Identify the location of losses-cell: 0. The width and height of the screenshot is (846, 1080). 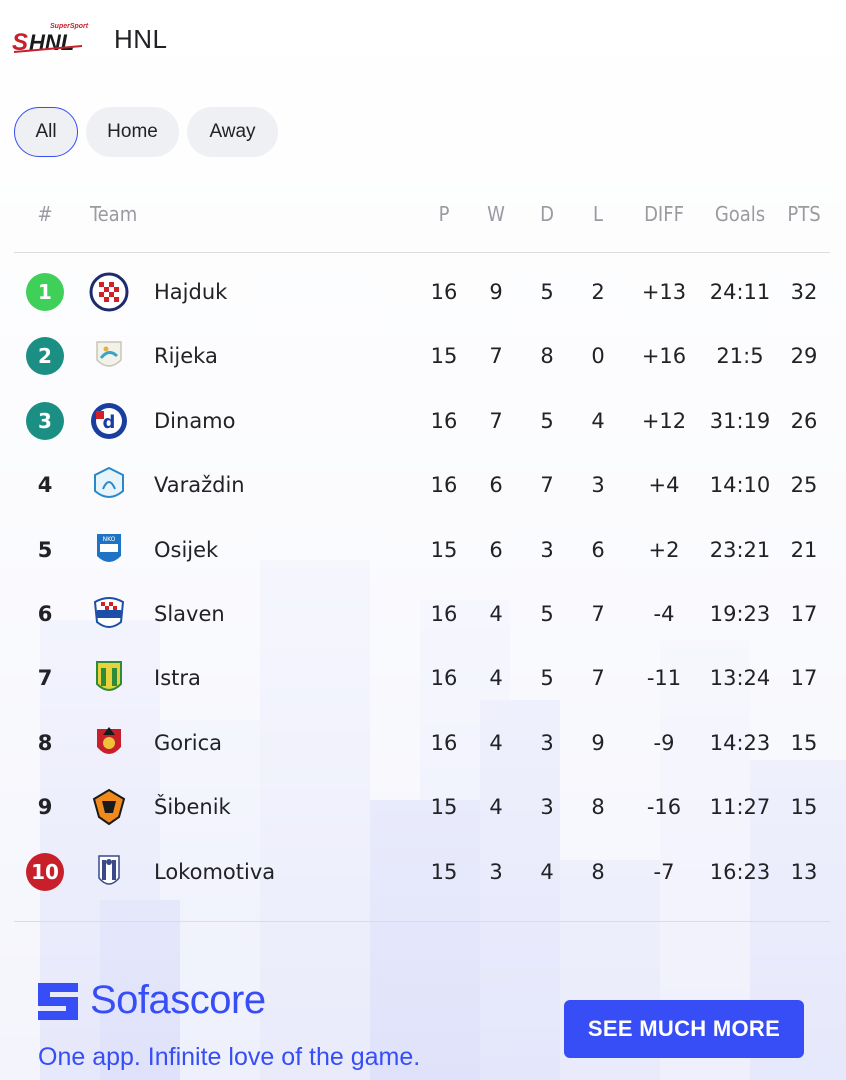
(598, 356).